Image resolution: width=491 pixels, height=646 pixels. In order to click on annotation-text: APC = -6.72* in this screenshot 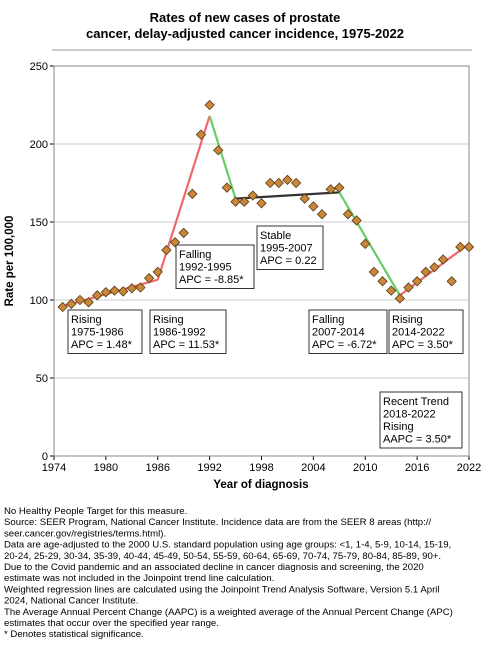, I will do `click(344, 345)`.